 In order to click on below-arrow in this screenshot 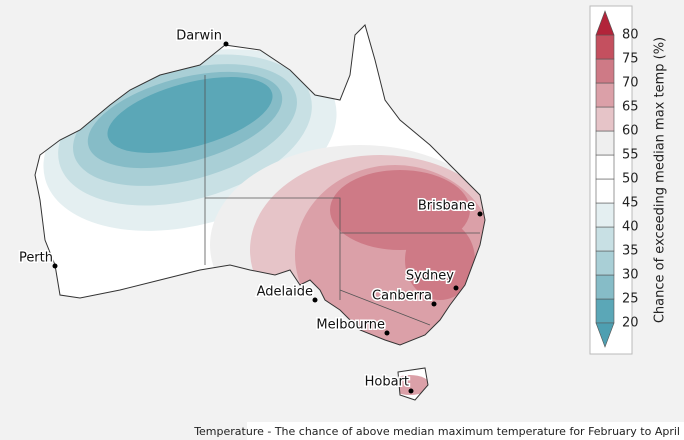, I will do `click(605, 335)`.